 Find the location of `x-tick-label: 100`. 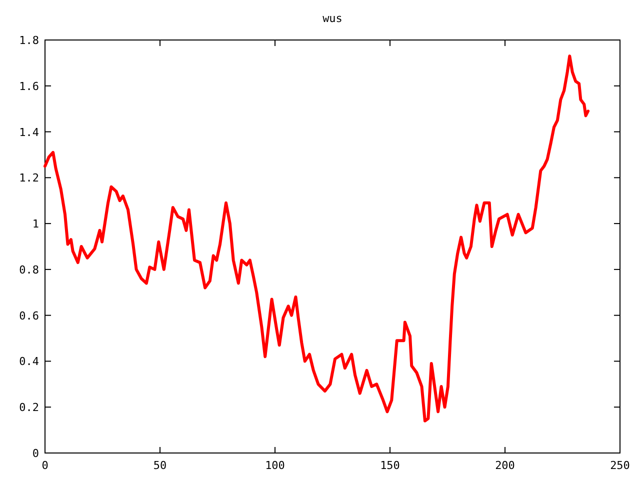

x-tick-label: 100 is located at coordinates (275, 465).